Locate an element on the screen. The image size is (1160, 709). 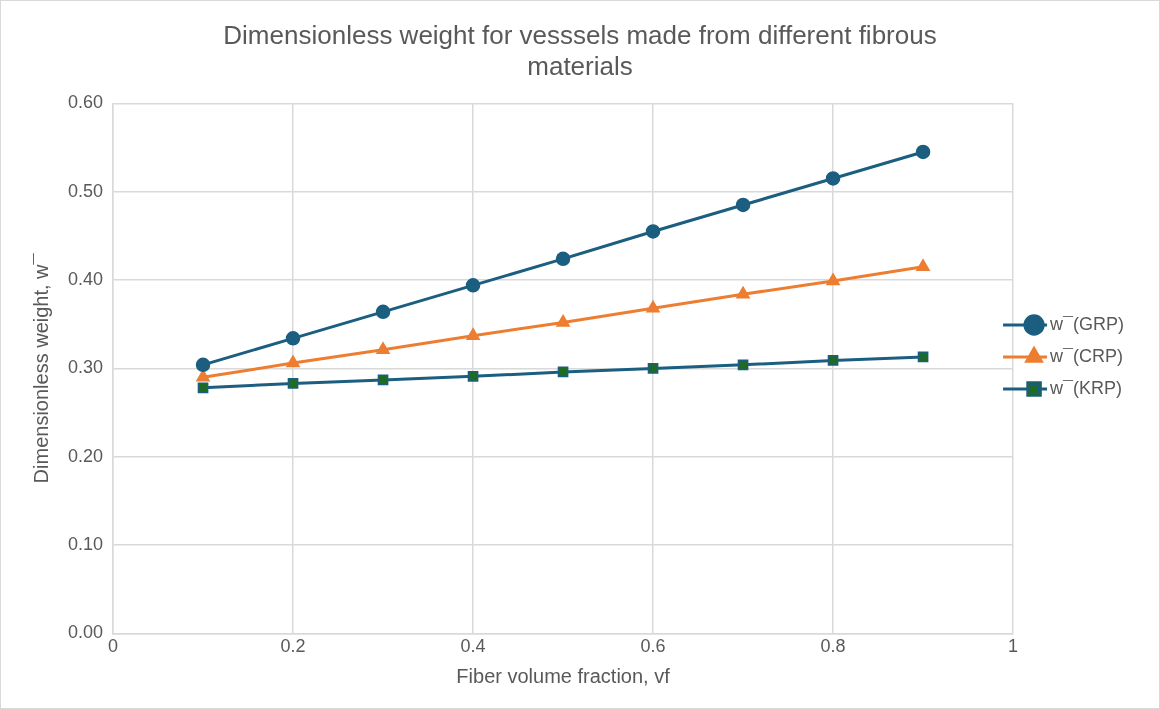
y-tick-label: 0.00 is located at coordinates (85, 632).